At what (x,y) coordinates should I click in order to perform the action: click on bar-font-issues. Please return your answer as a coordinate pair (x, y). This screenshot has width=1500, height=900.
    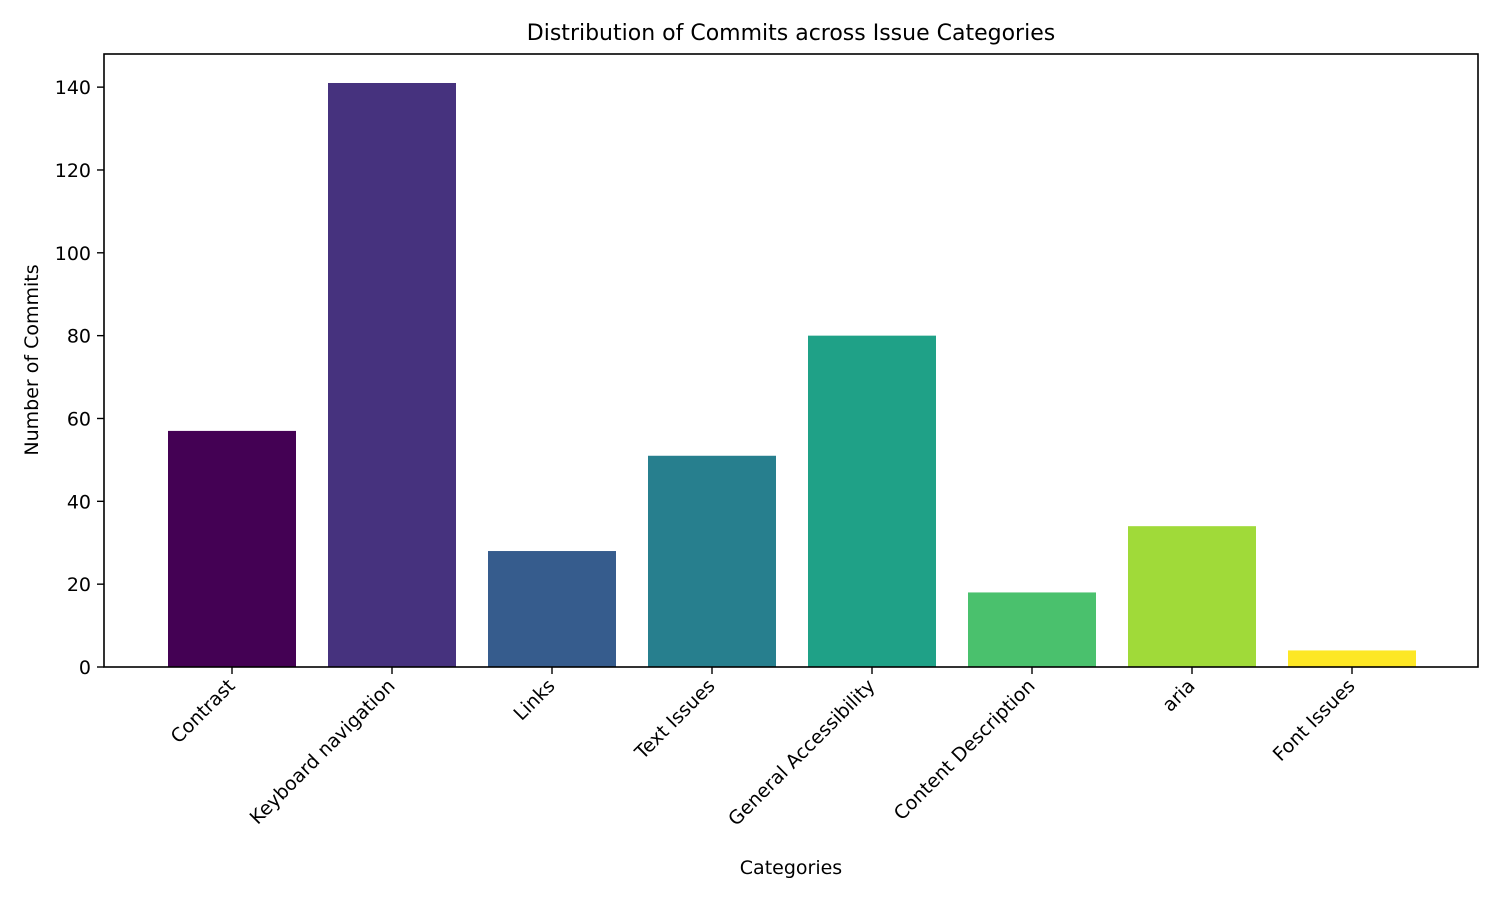
    Looking at the image, I should click on (1352, 658).